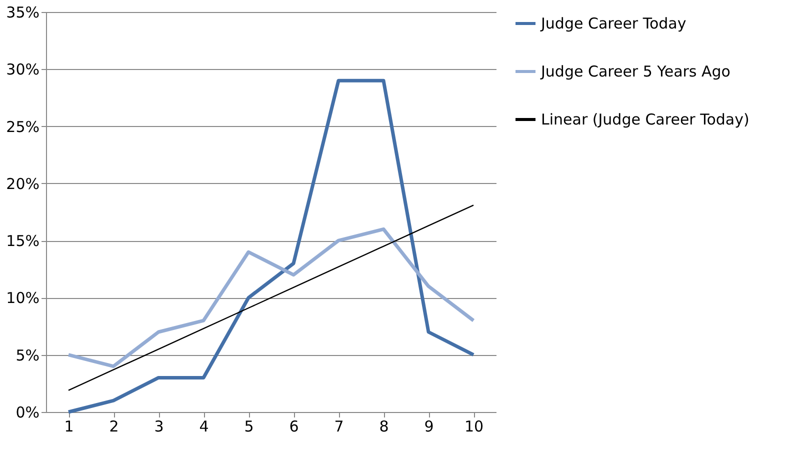  I want to click on x-tick-label: 8, so click(384, 427).